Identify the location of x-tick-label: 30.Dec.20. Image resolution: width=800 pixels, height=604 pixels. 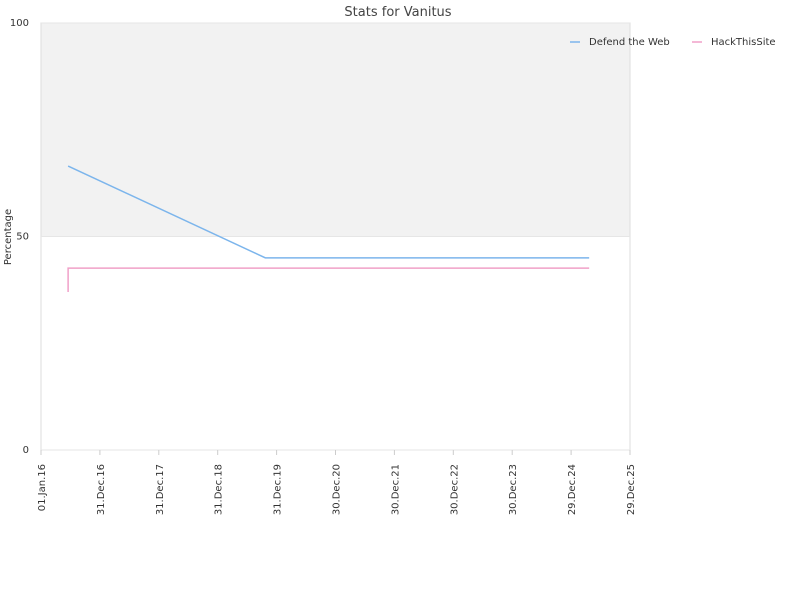
(337, 489).